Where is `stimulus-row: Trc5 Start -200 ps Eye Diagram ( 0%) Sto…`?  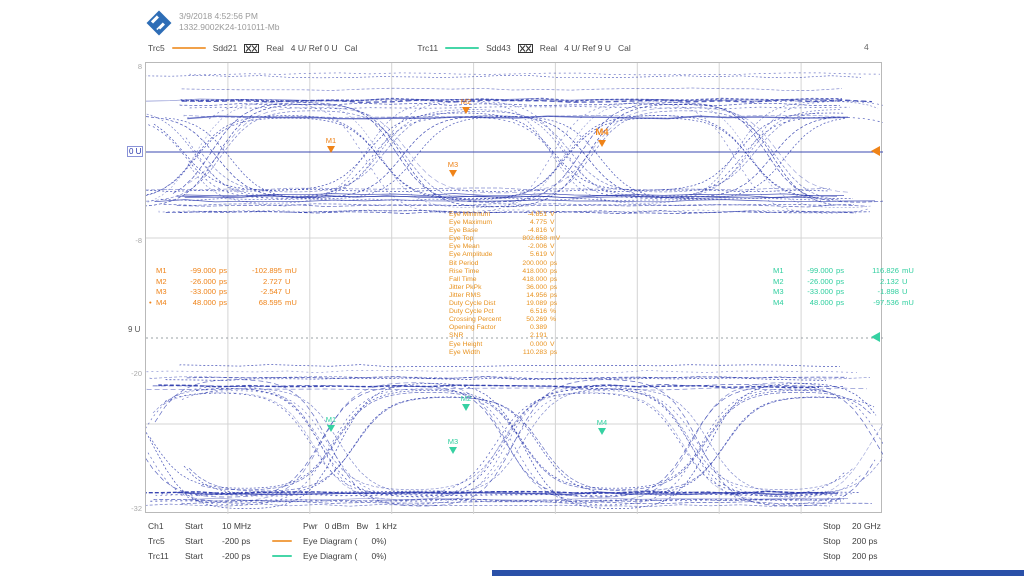 stimulus-row: Trc5 Start -200 ps Eye Diagram ( 0%) Sto… is located at coordinates (512, 540).